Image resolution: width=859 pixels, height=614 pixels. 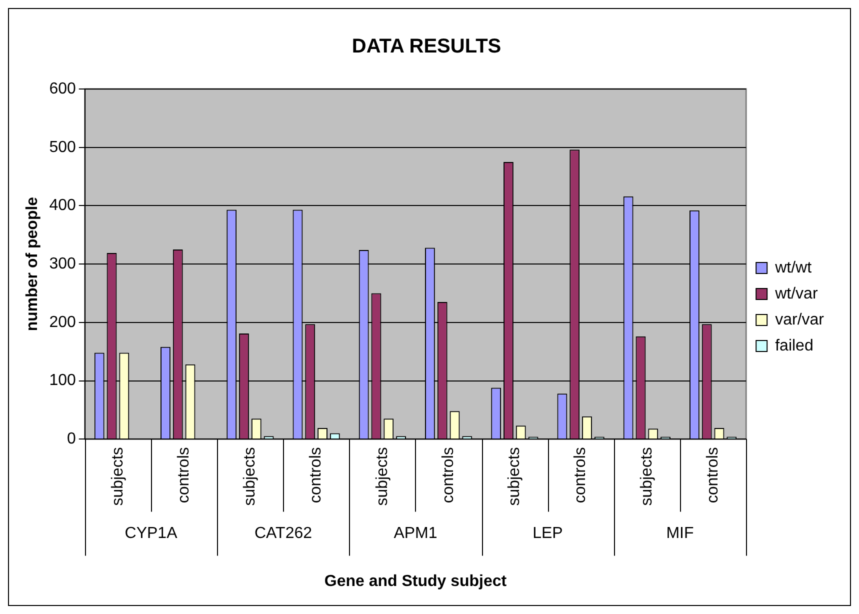 What do you see at coordinates (547, 533) in the screenshot?
I see `text: LEP` at bounding box center [547, 533].